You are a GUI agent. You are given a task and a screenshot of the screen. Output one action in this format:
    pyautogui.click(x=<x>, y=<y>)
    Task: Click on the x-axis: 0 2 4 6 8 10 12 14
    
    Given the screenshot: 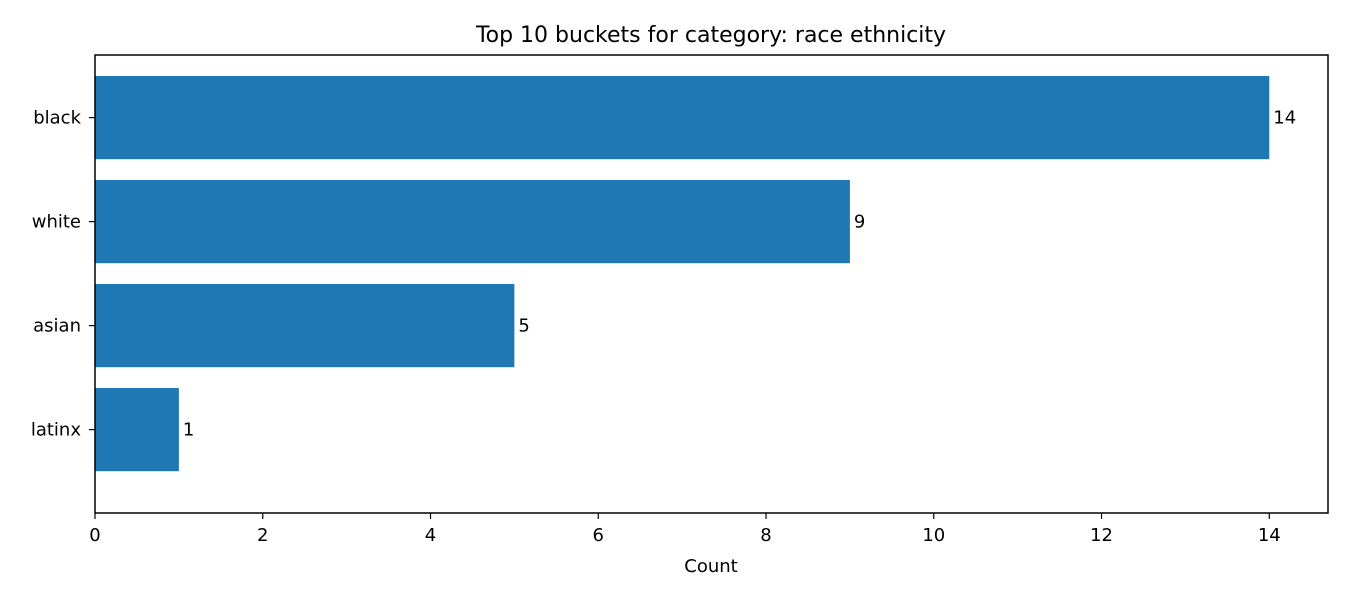 What is the action you would take?
    pyautogui.click(x=685, y=529)
    